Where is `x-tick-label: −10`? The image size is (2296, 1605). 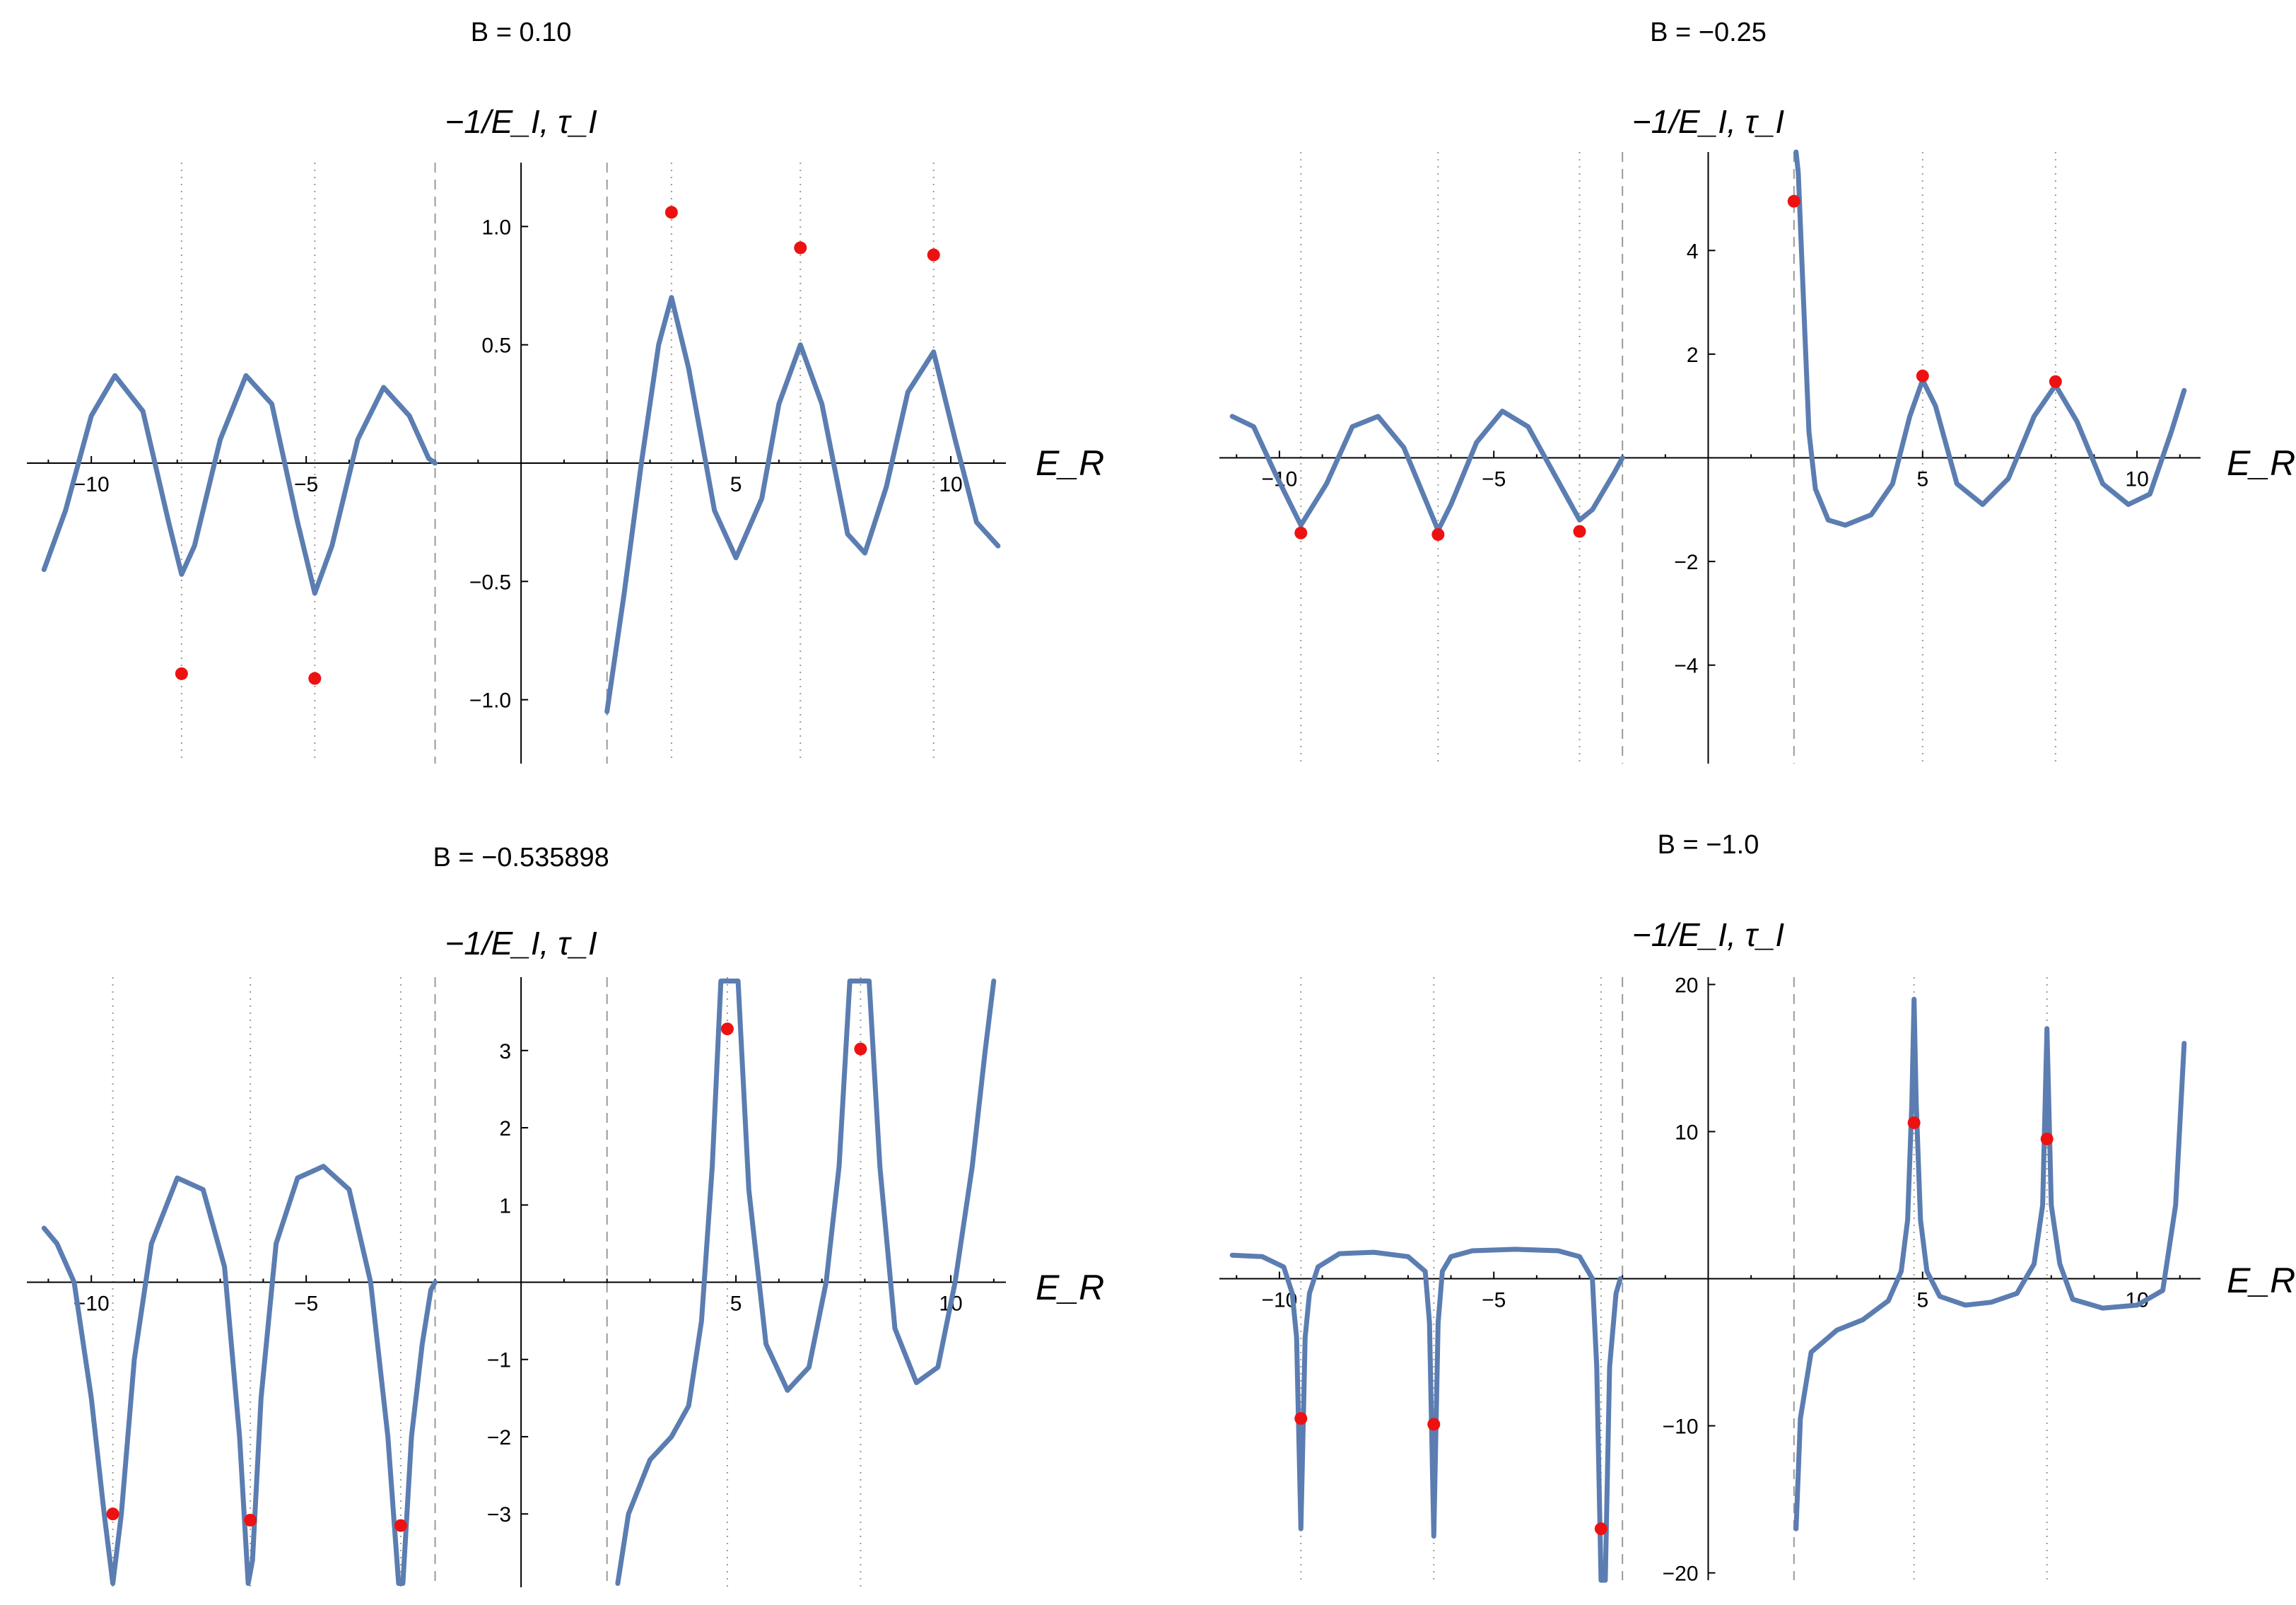 x-tick-label: −10 is located at coordinates (92, 484).